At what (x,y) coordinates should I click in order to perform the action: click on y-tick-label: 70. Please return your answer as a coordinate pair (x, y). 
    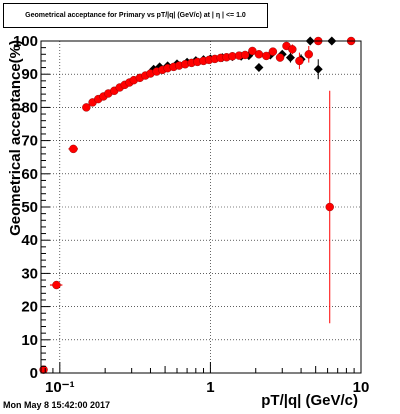
    Looking at the image, I should click on (29, 141).